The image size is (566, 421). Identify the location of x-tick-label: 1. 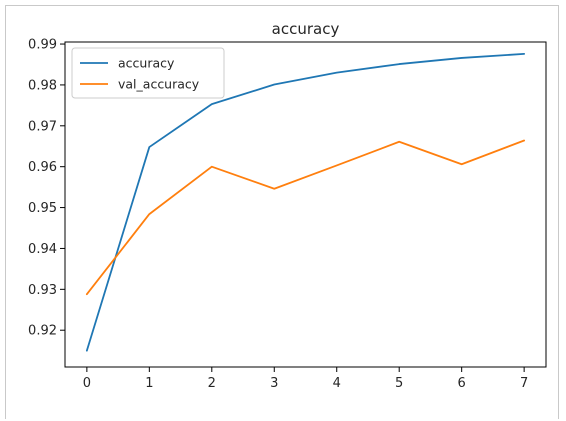
(149, 383).